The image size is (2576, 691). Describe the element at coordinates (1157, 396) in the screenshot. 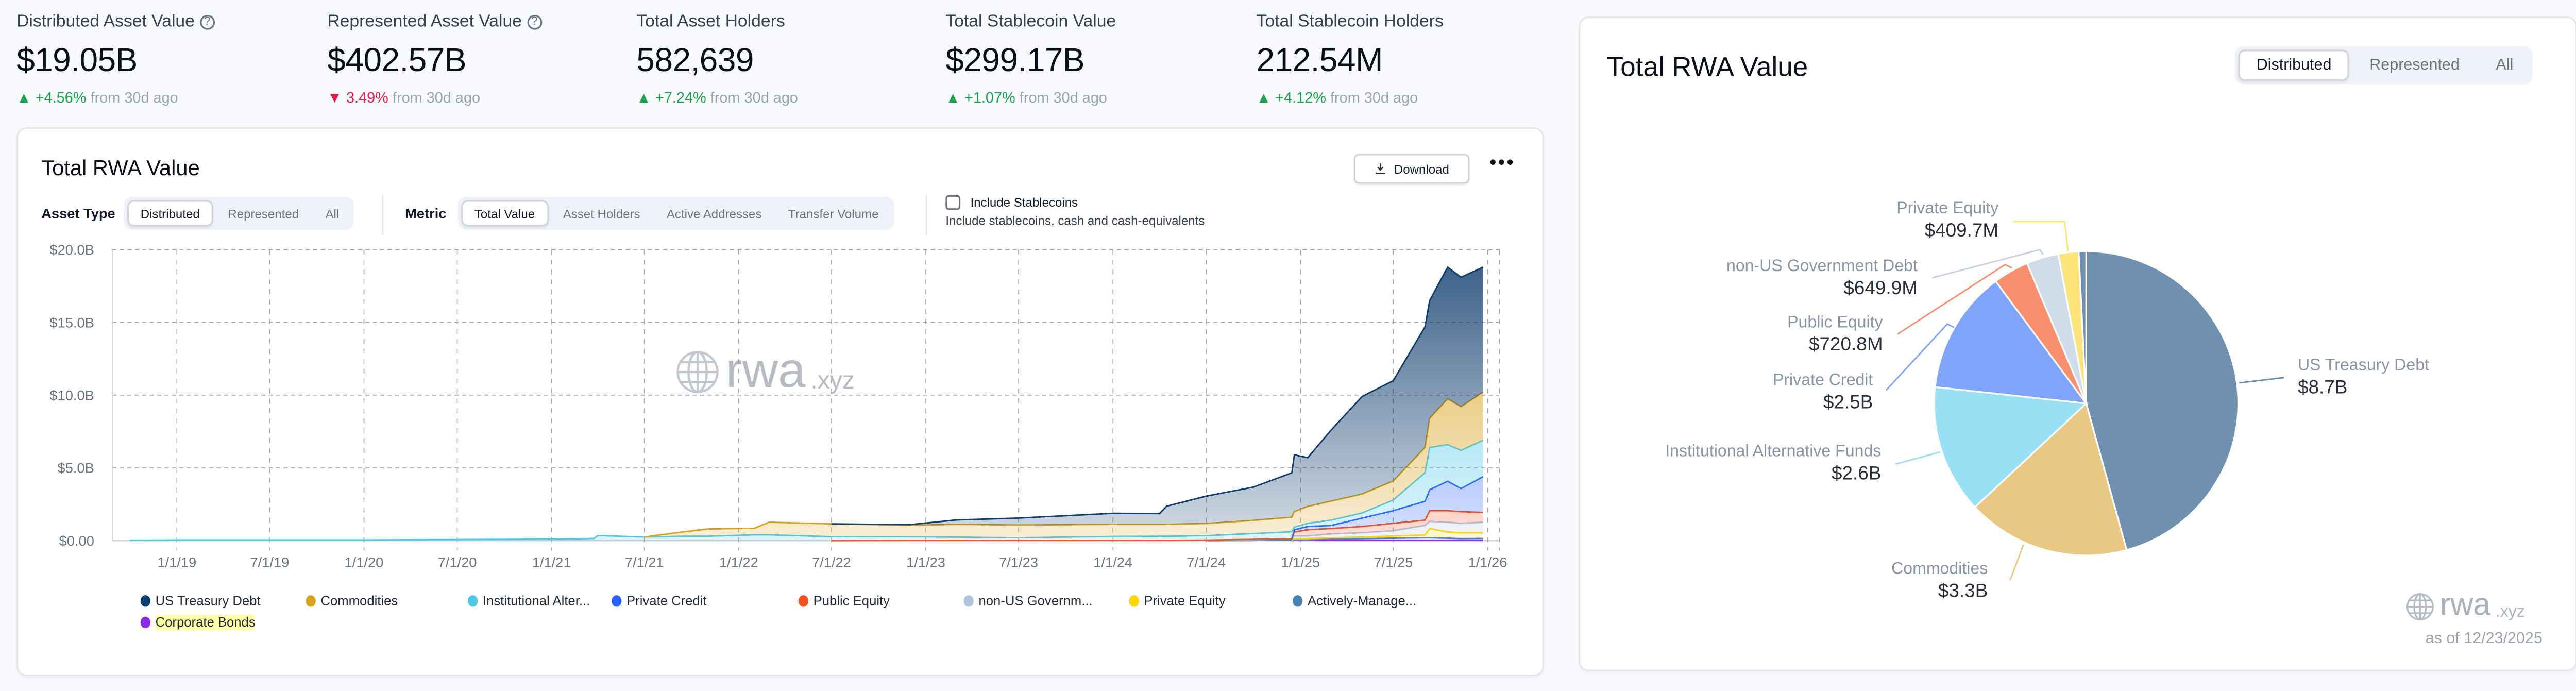

I see `series-line-us-treasury-debt` at that location.